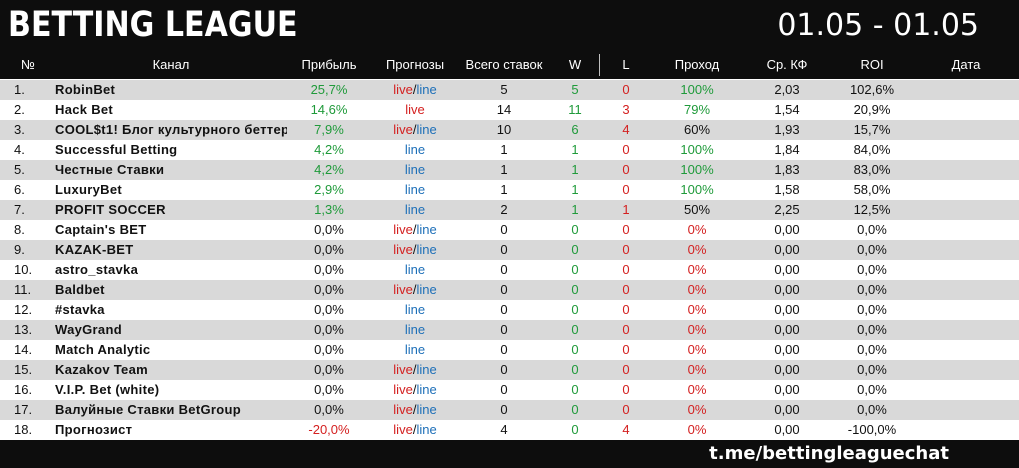 This screenshot has width=1019, height=468. What do you see at coordinates (23, 269) in the screenshot?
I see `row-number: 10.` at bounding box center [23, 269].